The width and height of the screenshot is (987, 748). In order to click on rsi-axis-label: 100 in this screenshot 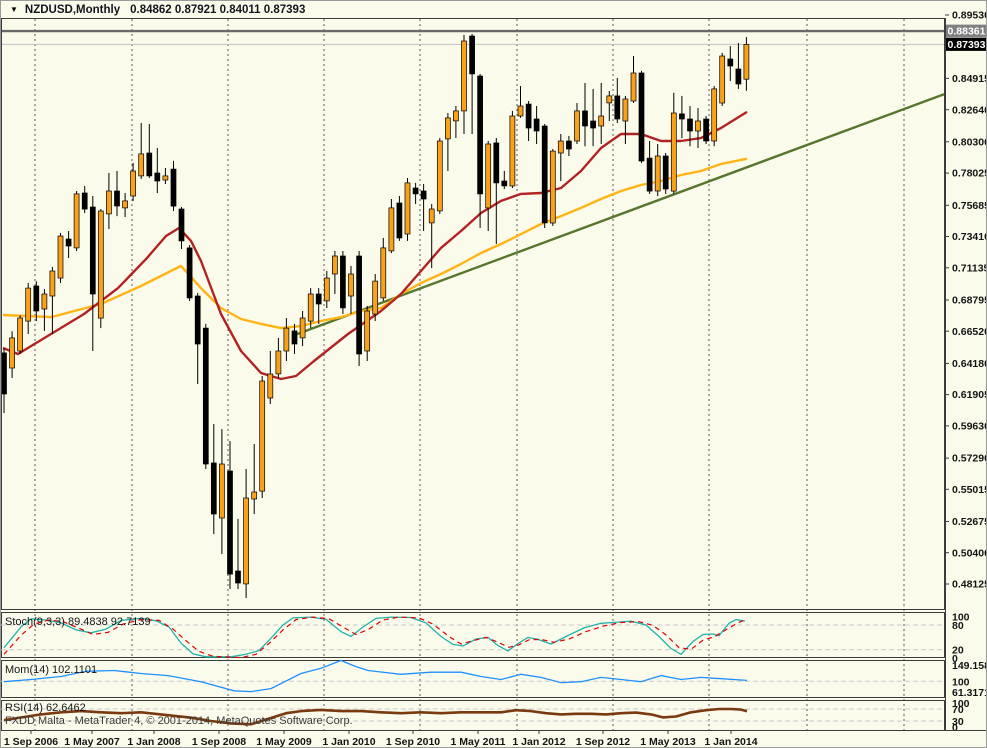, I will do `click(961, 704)`.